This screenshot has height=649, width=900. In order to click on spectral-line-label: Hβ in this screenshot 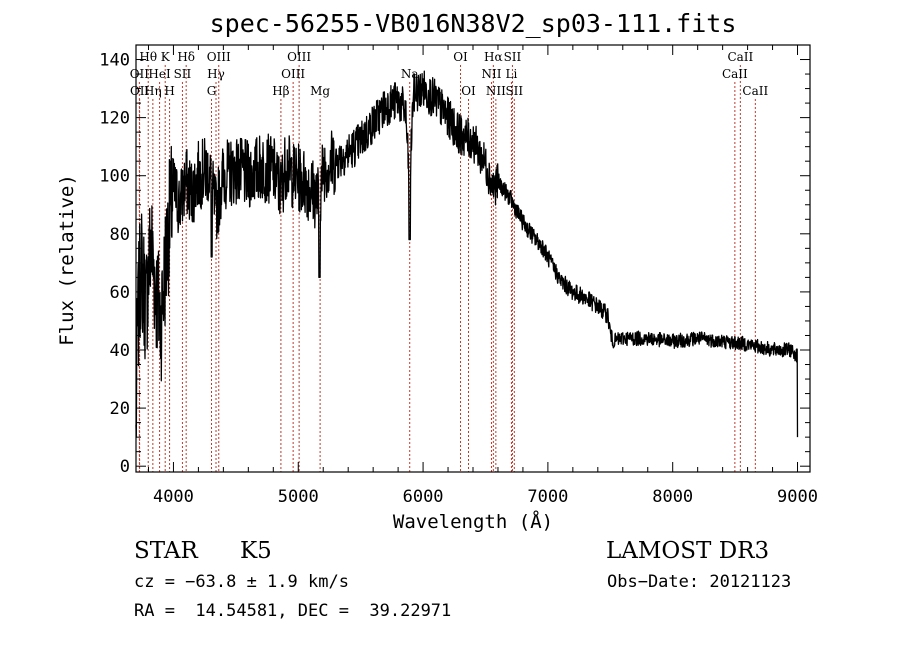, I will do `click(280, 91)`.